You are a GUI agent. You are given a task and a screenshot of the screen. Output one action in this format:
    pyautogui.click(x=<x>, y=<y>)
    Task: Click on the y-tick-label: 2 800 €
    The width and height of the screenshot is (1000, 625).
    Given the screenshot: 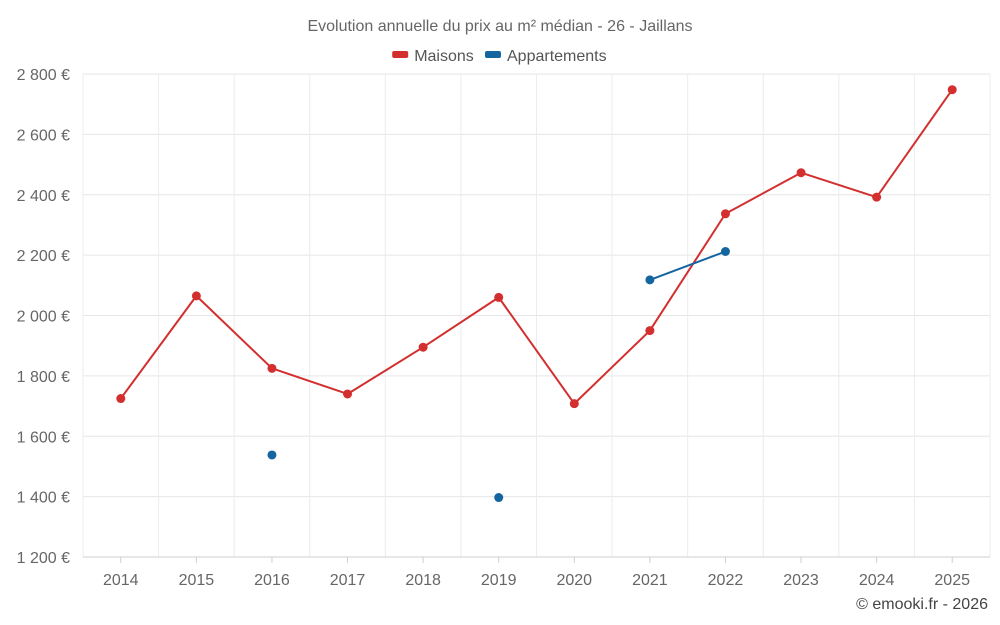 What is the action you would take?
    pyautogui.click(x=43, y=75)
    